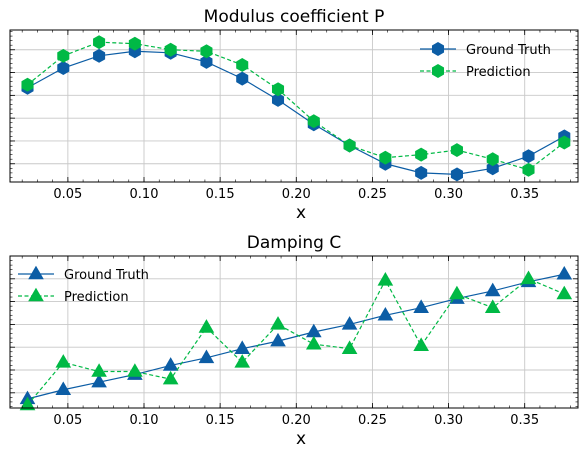 Image resolution: width=582 pixels, height=450 pixels. I want to click on chart-title: Damping C, so click(294, 243).